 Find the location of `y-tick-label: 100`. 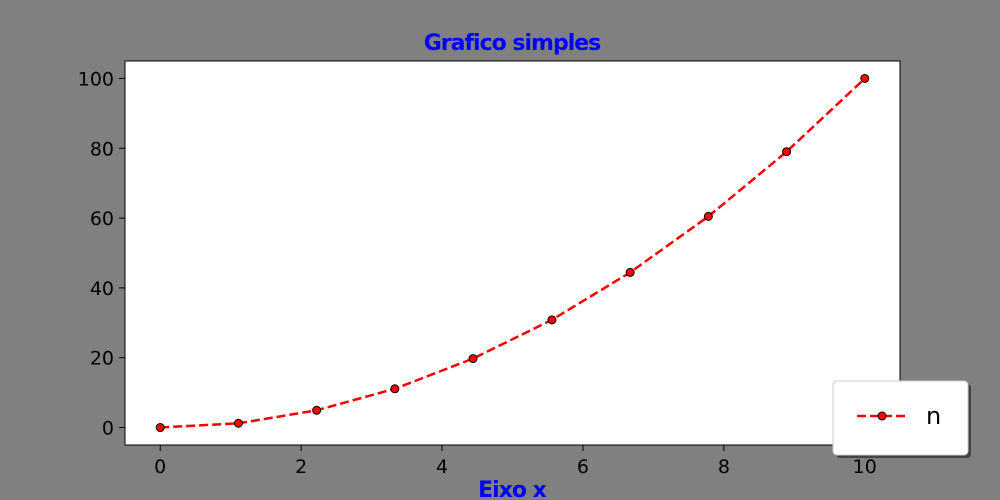

y-tick-label: 100 is located at coordinates (96, 79).